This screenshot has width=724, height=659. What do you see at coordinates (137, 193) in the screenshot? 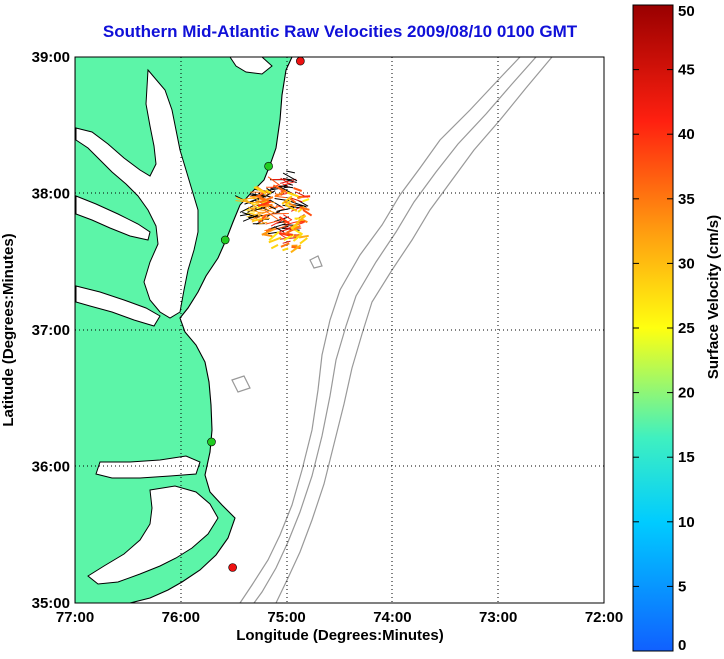
I see `chesapeake-bay` at bounding box center [137, 193].